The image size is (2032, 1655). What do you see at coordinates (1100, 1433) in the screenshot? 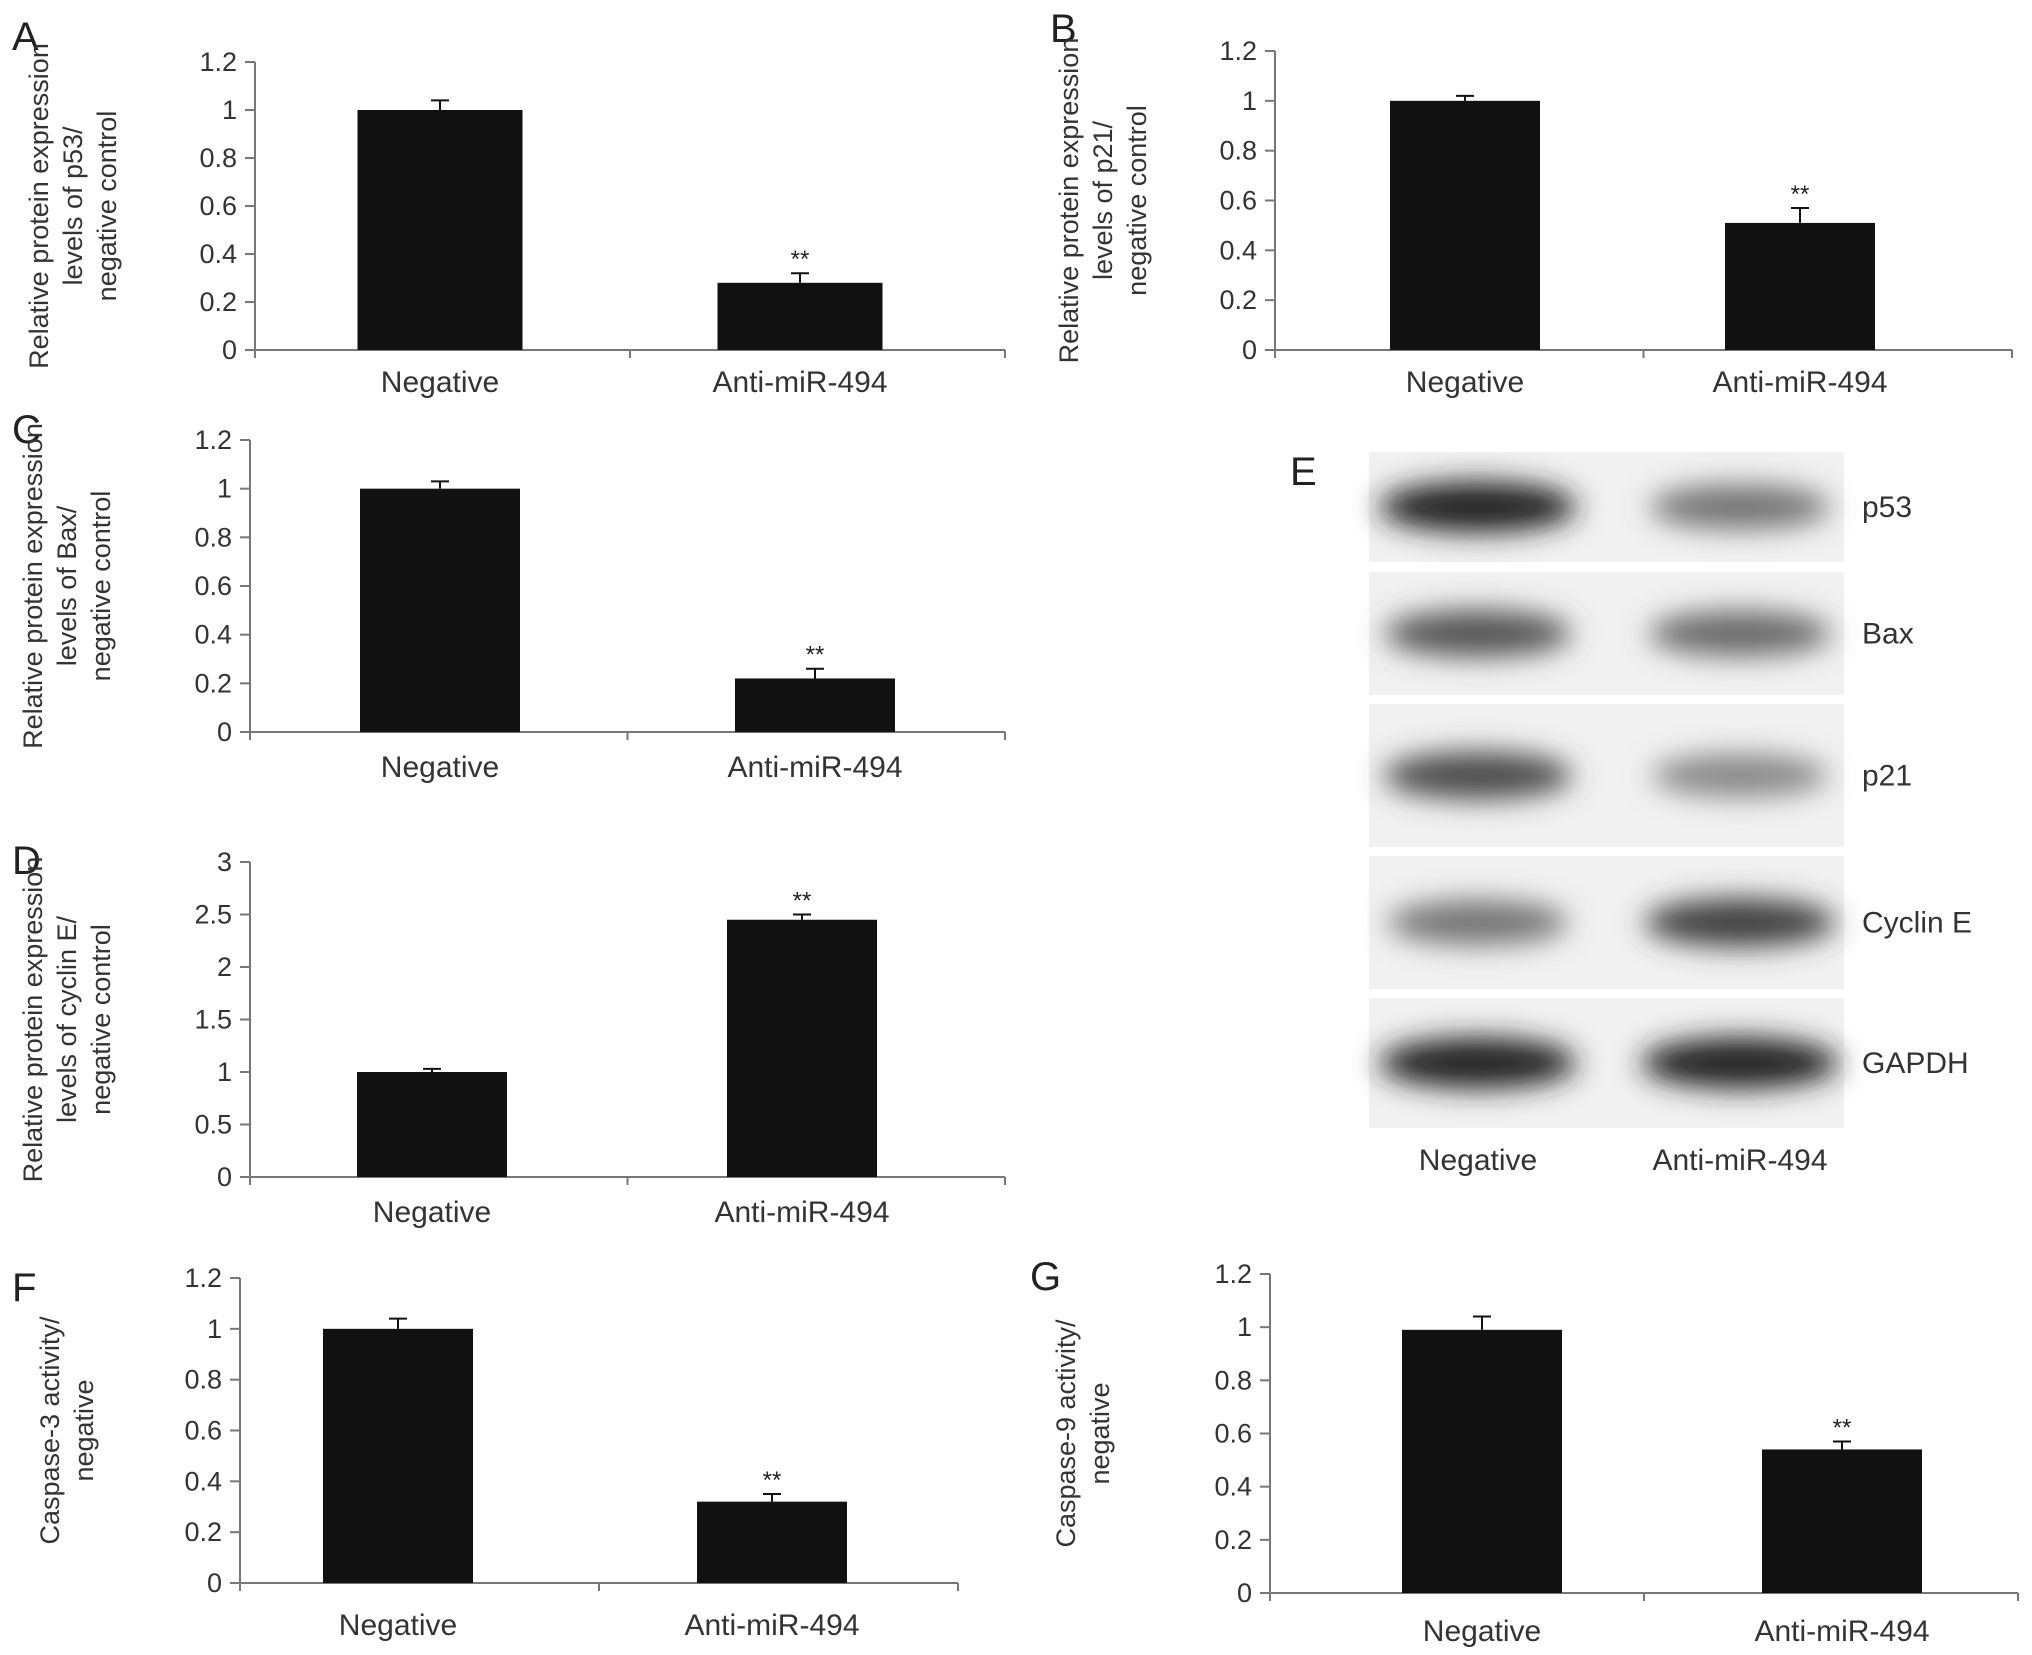
I see `y-axis-label-line: negative` at bounding box center [1100, 1433].